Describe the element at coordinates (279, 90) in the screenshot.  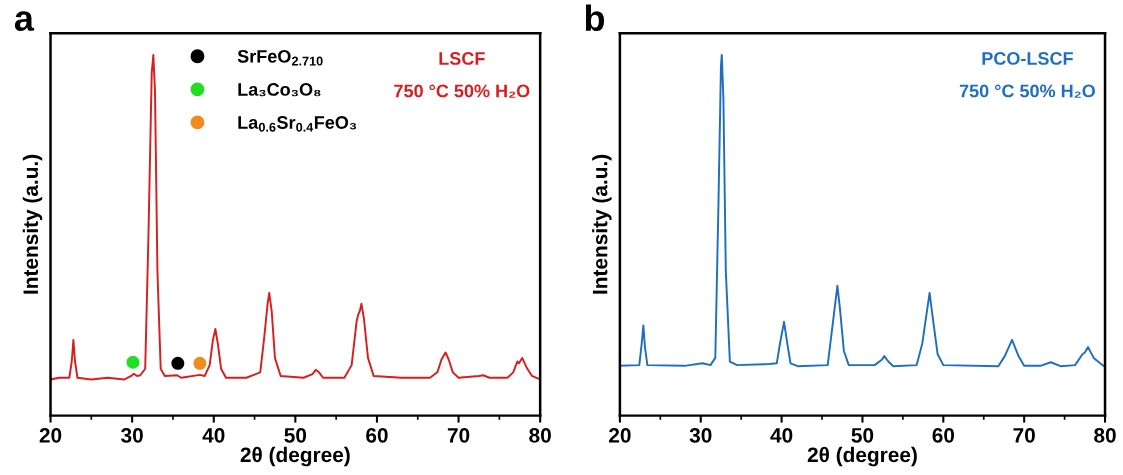
I see `legend-label: La₃Co₃O₈` at that location.